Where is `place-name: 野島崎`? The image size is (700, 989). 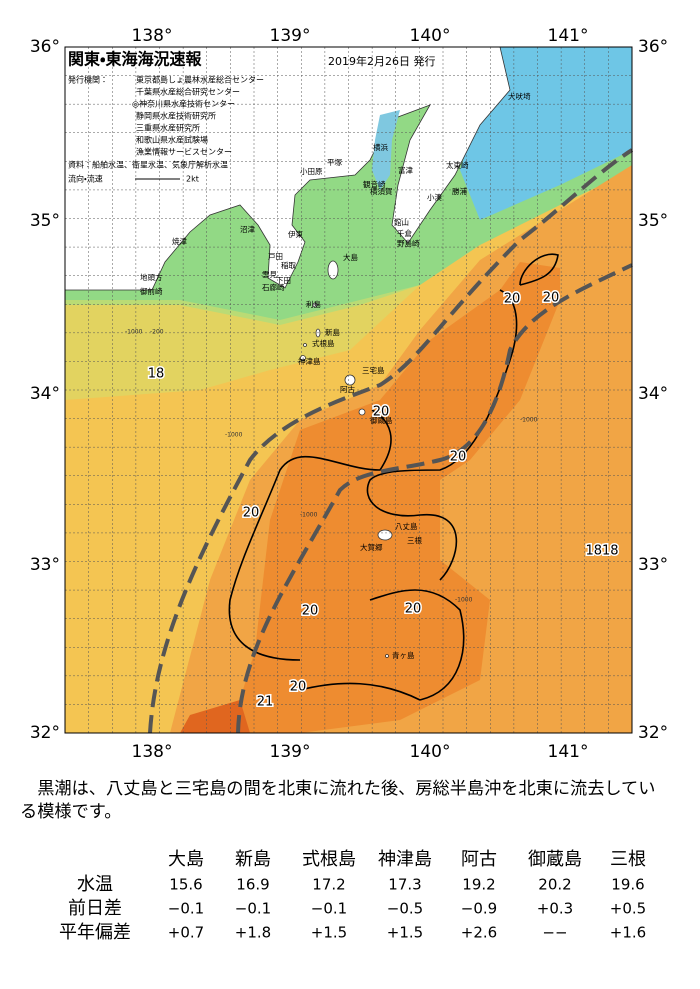
place-name: 野島崎 is located at coordinates (408, 243).